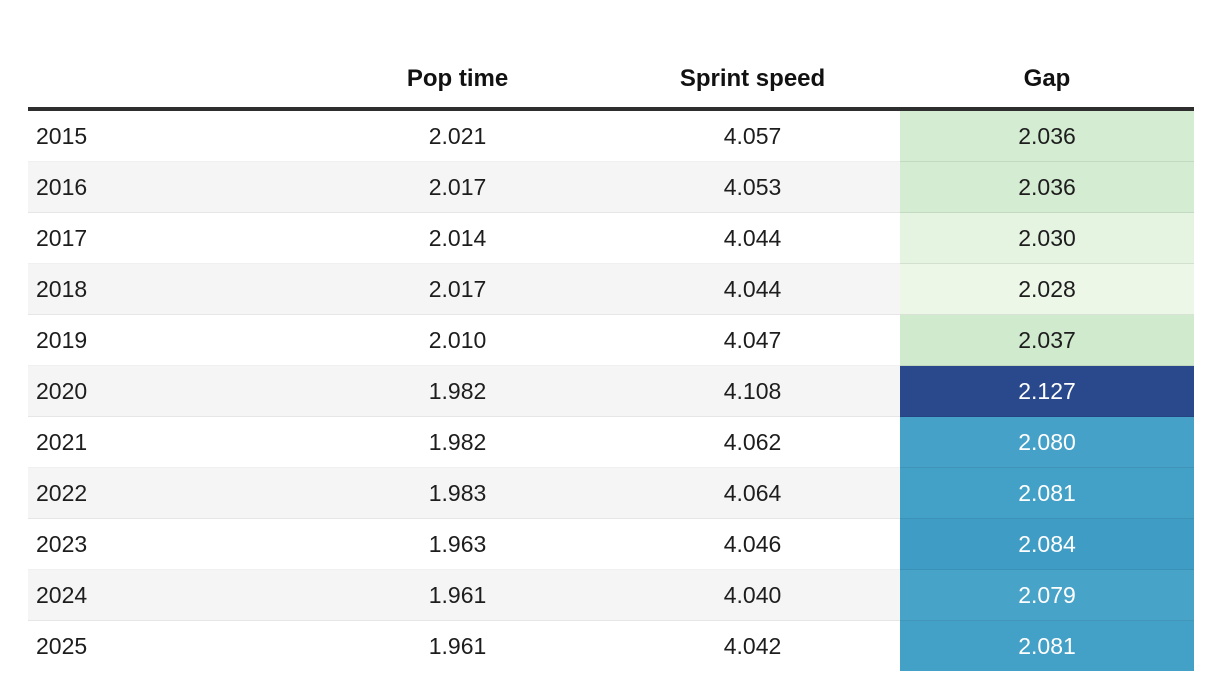  Describe the element at coordinates (752, 80) in the screenshot. I see `header-sprint-speed: Sprint speed` at that location.